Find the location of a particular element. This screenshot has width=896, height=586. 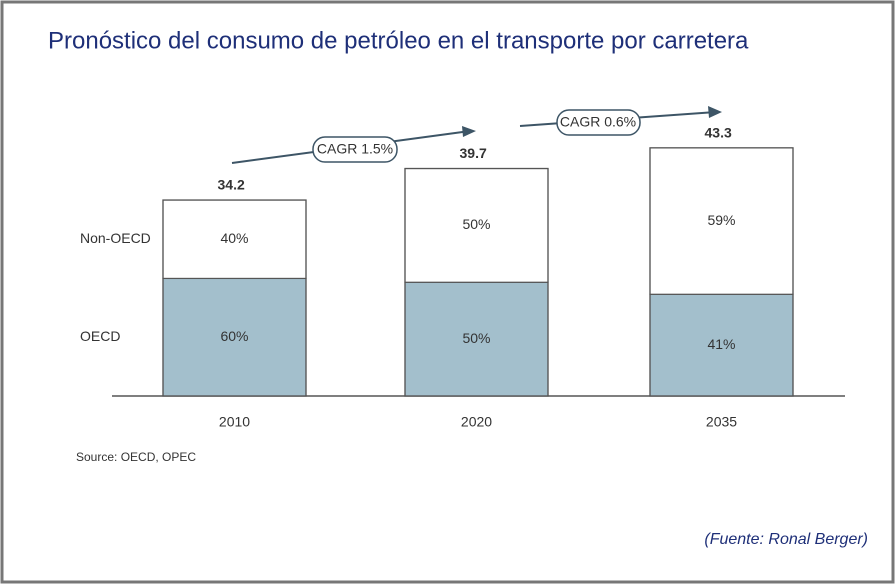

segment-label: 59% is located at coordinates (721, 220).